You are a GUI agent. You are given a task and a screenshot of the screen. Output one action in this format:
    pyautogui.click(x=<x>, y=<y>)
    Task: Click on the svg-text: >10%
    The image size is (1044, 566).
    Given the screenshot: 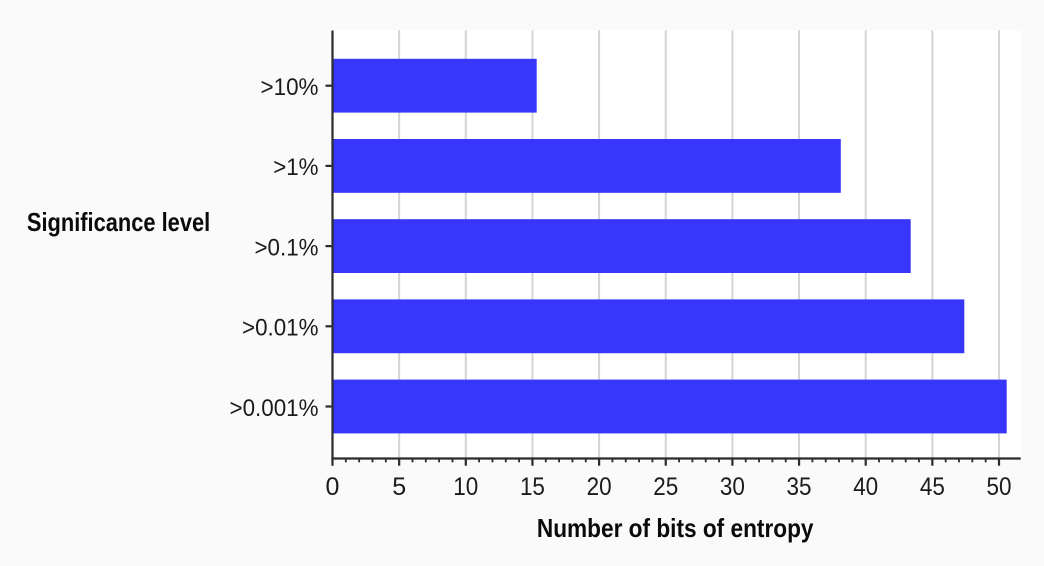 What is the action you would take?
    pyautogui.click(x=290, y=87)
    